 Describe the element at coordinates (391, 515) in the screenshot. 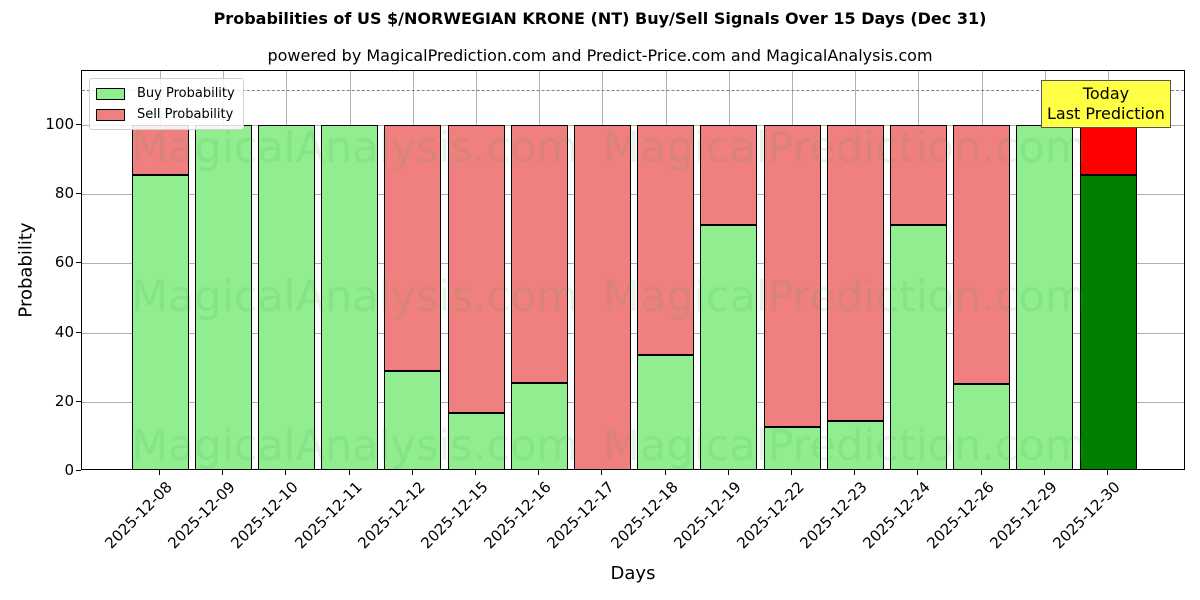

I see `x-tick-label: 2025-12-12` at that location.